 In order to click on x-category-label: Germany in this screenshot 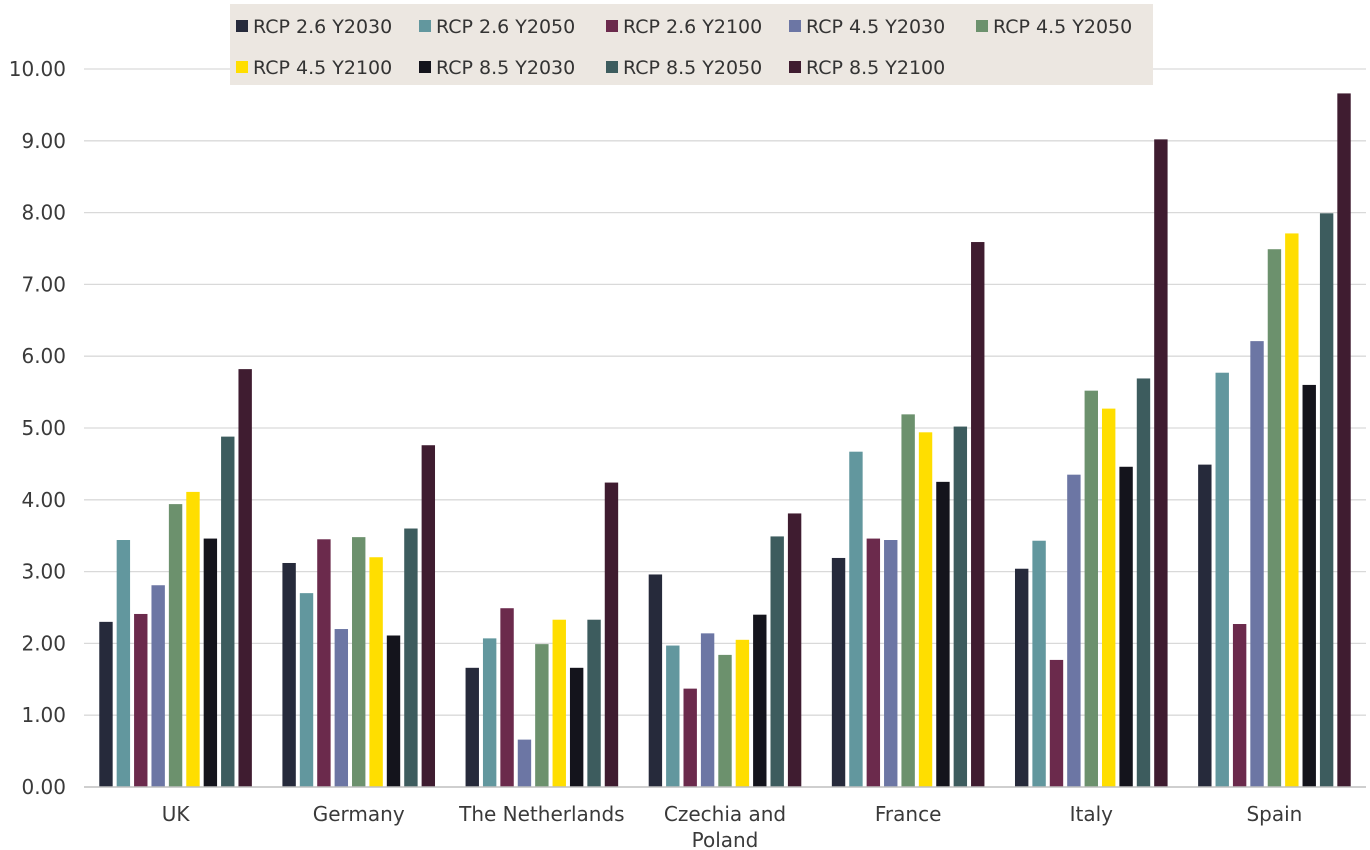, I will do `click(359, 814)`.